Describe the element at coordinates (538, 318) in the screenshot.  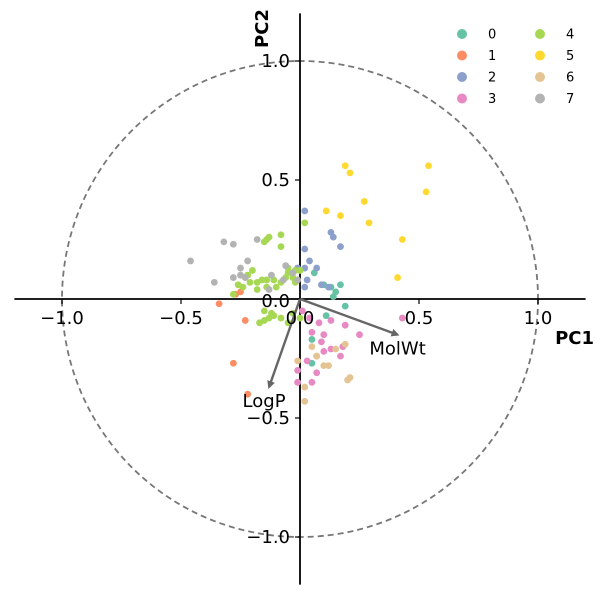
I see `x-tick-label: 1.0` at that location.